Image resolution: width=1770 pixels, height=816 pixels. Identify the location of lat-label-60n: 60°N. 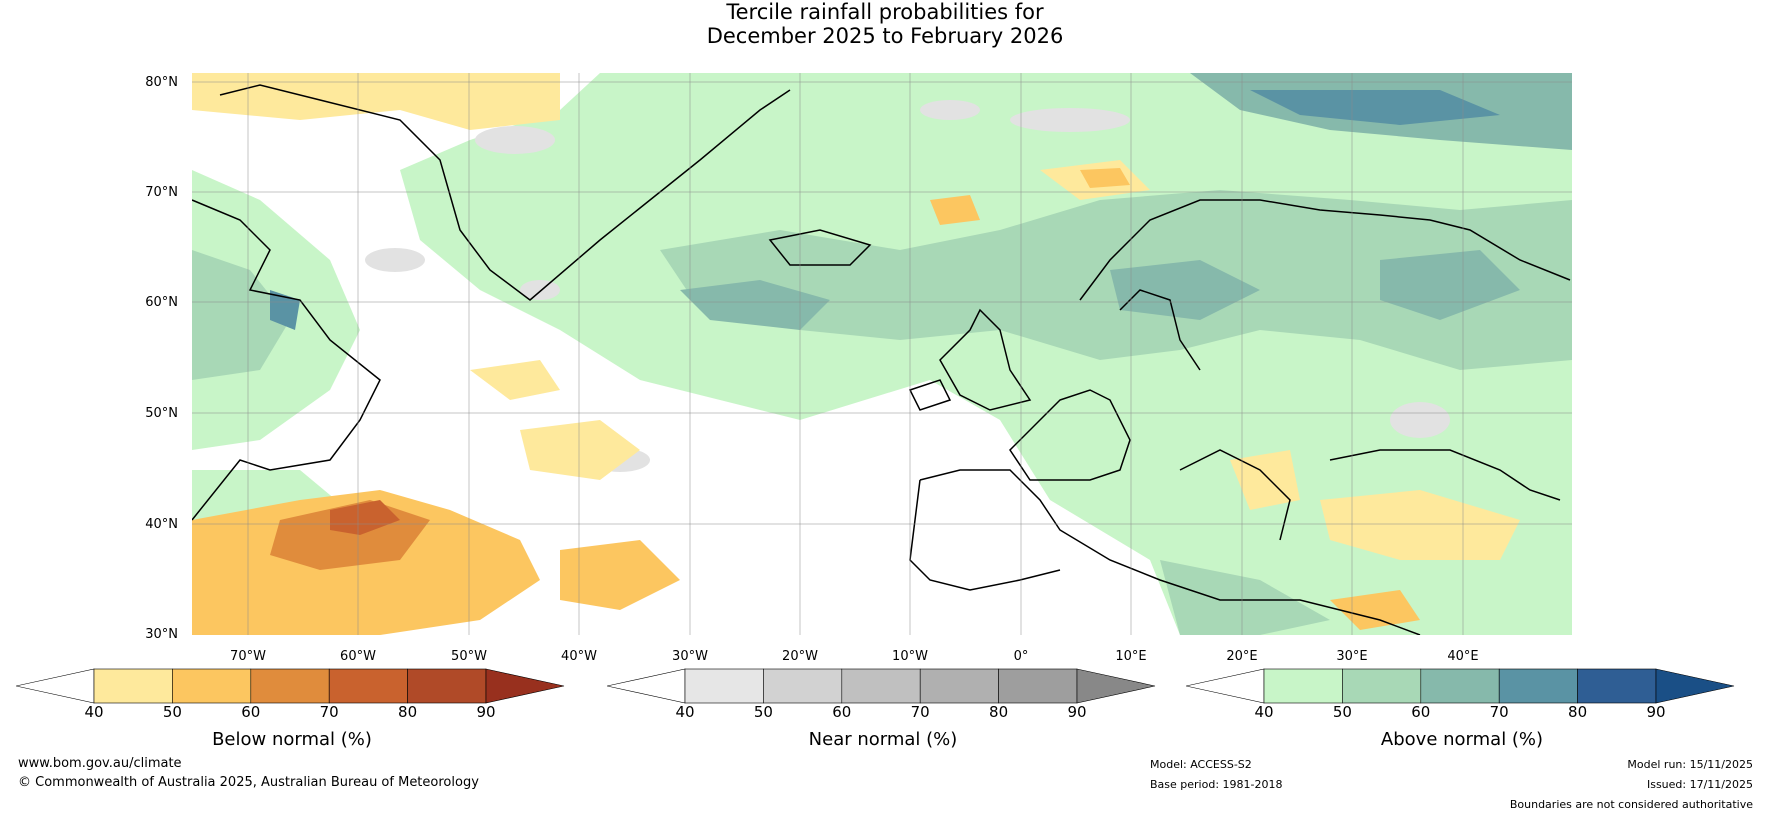
(161, 302).